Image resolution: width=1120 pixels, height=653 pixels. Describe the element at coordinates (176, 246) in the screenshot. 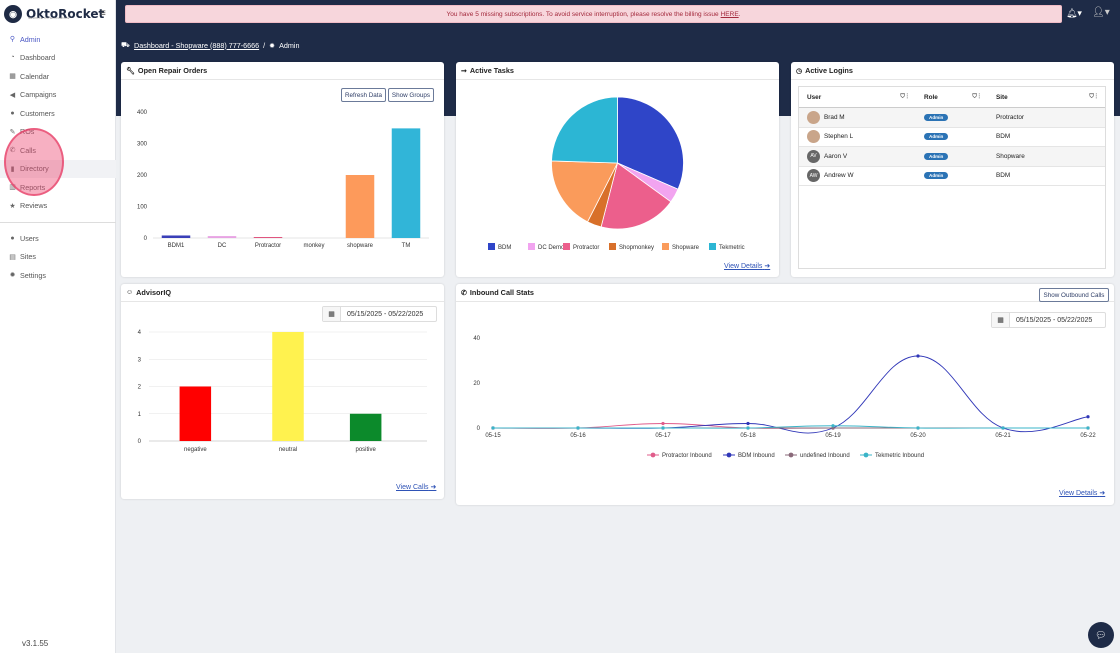

I see `x-tick-label: BDM1` at that location.